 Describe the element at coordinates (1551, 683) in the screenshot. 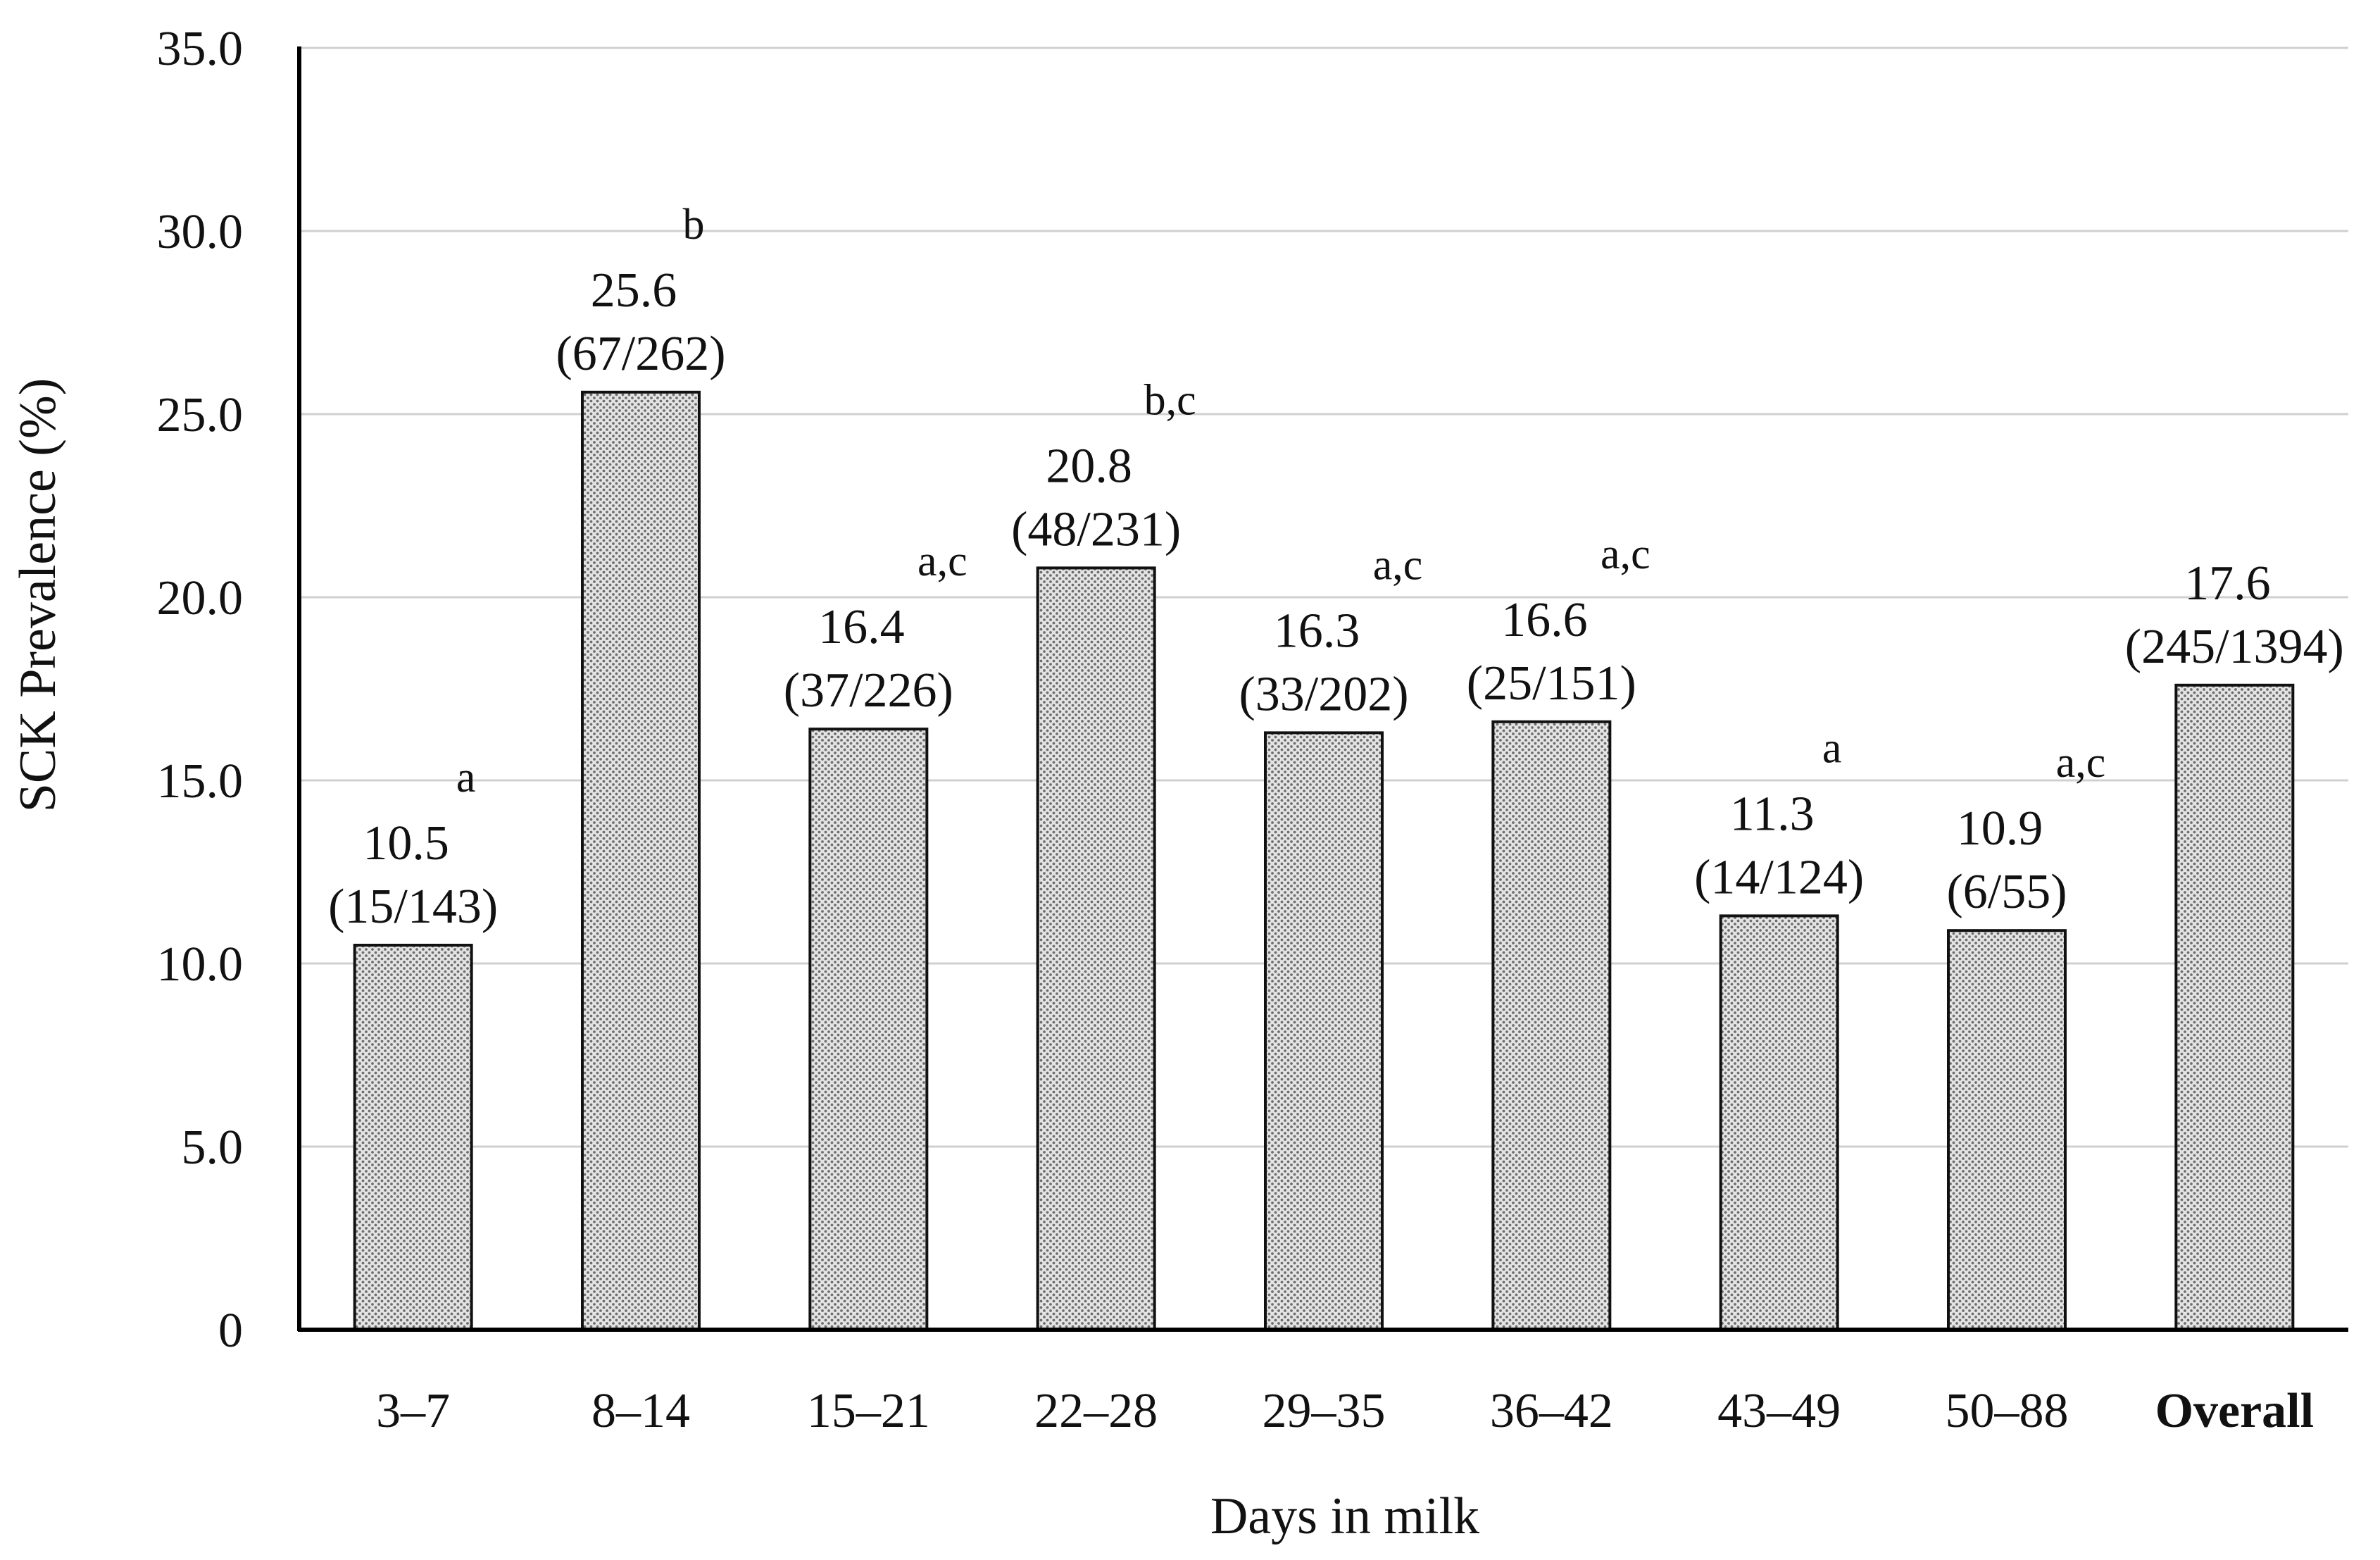

I see `count-label: (25/151)` at that location.